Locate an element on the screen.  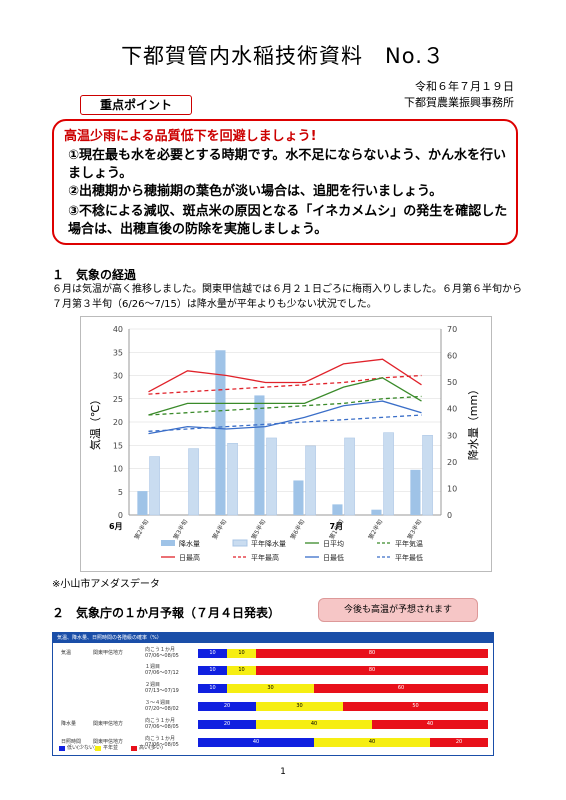
legend-label: 降水量 is located at coordinates (189, 543).